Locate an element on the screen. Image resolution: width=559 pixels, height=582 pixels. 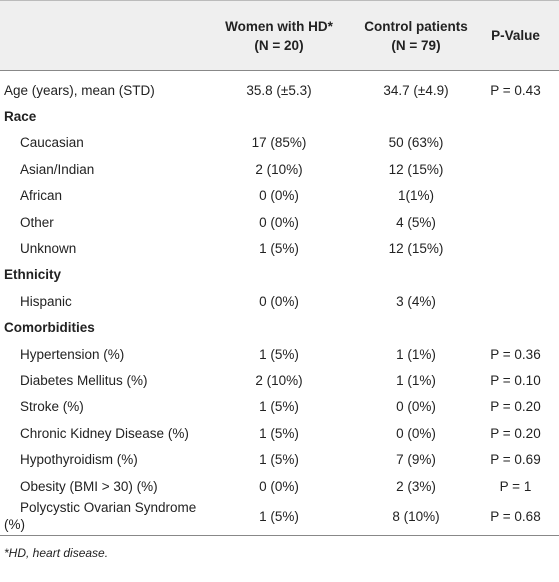
header-cell: Control patients (N = 79) is located at coordinates (416, 35).